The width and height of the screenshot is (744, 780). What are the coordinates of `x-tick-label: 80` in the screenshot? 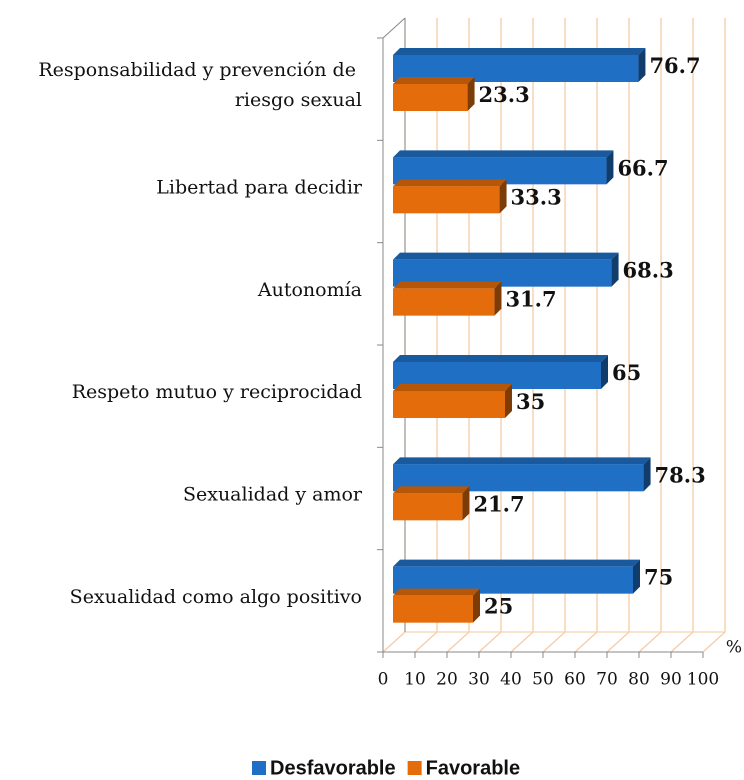 It's located at (639, 680).